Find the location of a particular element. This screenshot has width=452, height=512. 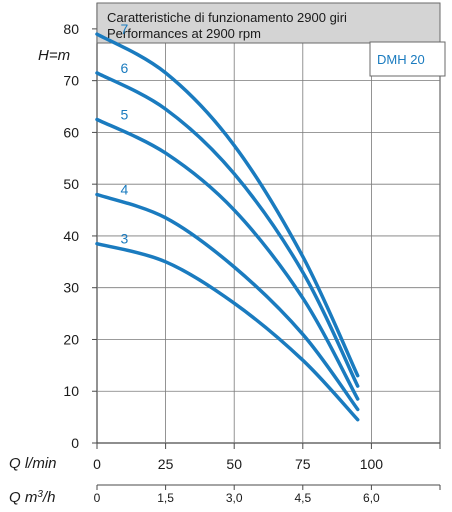

curve-label-3: 3 is located at coordinates (125, 239).